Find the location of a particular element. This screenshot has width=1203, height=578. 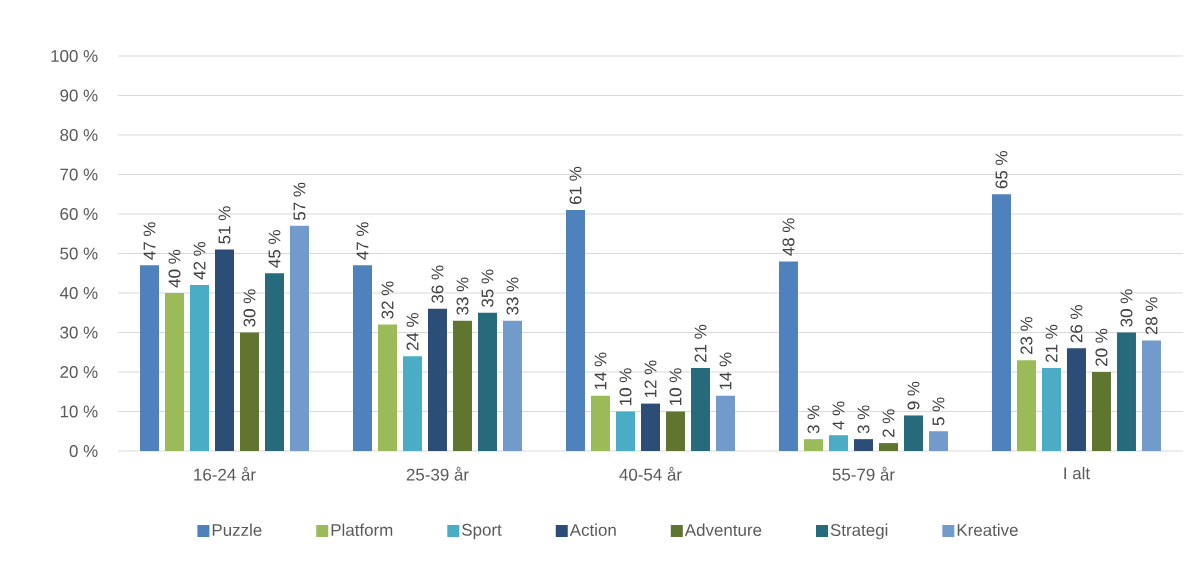

data-label: 9 % is located at coordinates (913, 395).